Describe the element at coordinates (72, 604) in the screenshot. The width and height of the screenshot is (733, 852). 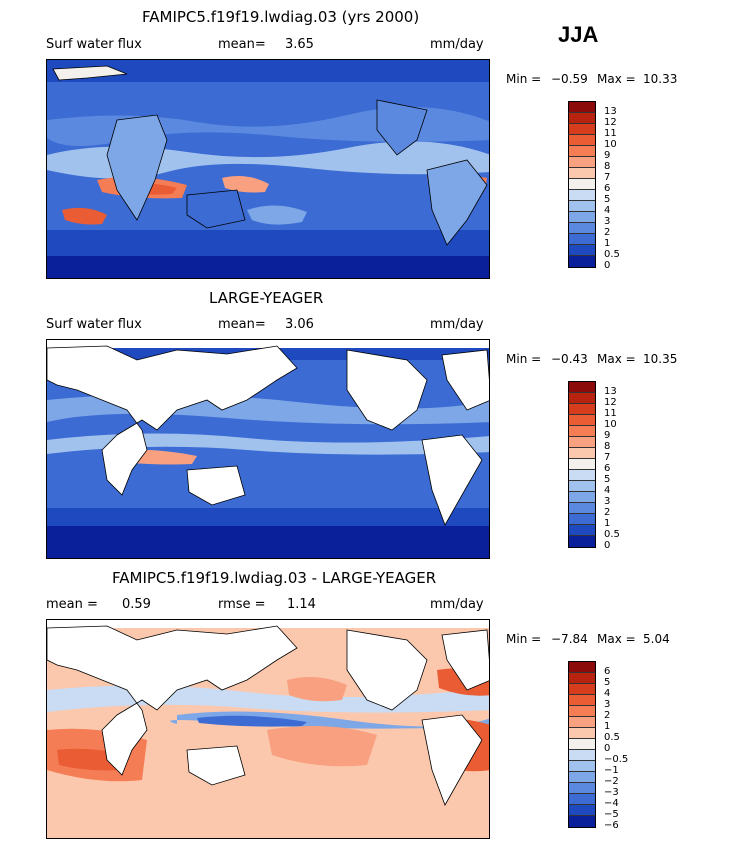
I see `mean-label: mean =` at that location.